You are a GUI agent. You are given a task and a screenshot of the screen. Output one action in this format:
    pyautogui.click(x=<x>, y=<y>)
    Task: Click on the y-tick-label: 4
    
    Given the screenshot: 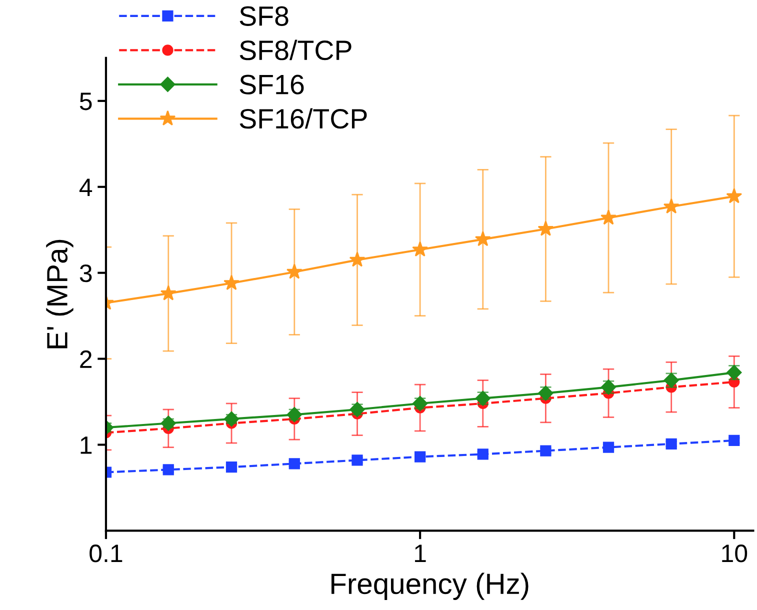 What is the action you would take?
    pyautogui.click(x=85, y=187)
    